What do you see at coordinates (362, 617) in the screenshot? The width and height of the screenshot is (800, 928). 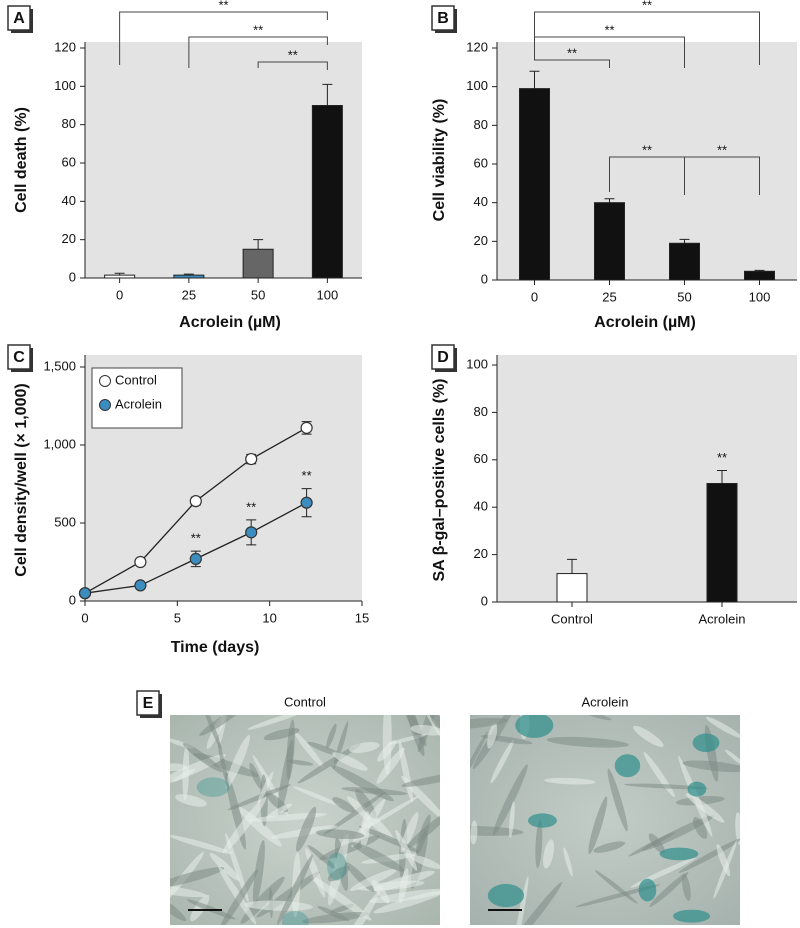 I see `x-tick-label: 15` at bounding box center [362, 617].